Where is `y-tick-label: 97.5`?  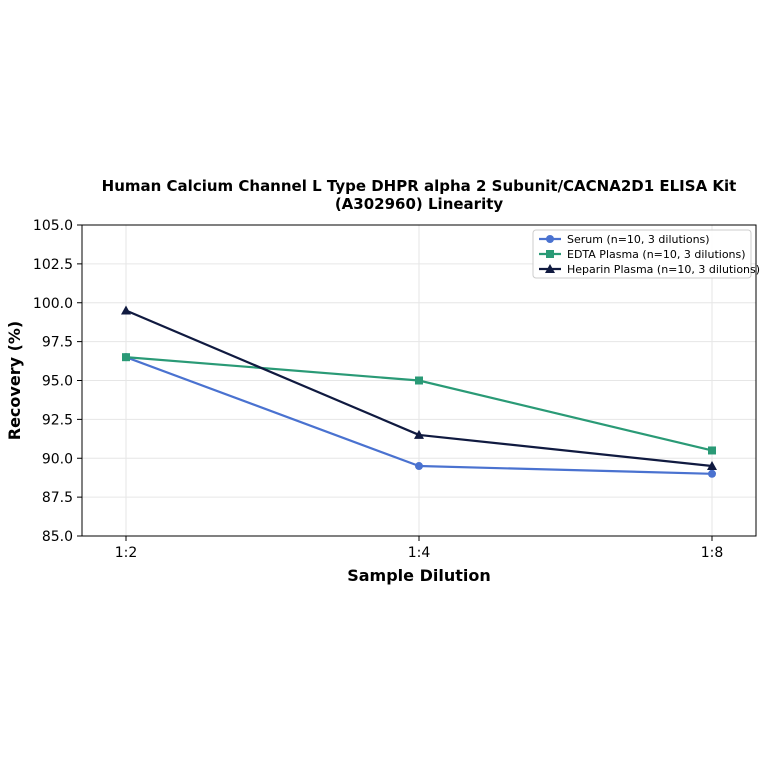 y-tick-label: 97.5 is located at coordinates (57, 343).